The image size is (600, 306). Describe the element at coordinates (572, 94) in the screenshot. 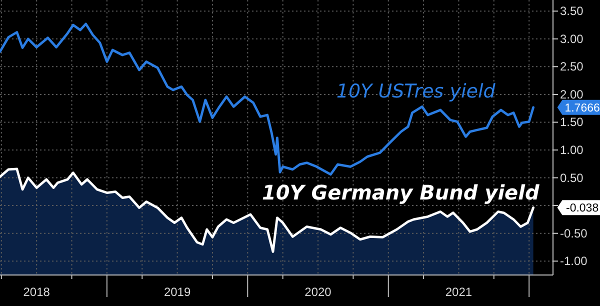

I see `y-tick-label: 2.00` at that location.